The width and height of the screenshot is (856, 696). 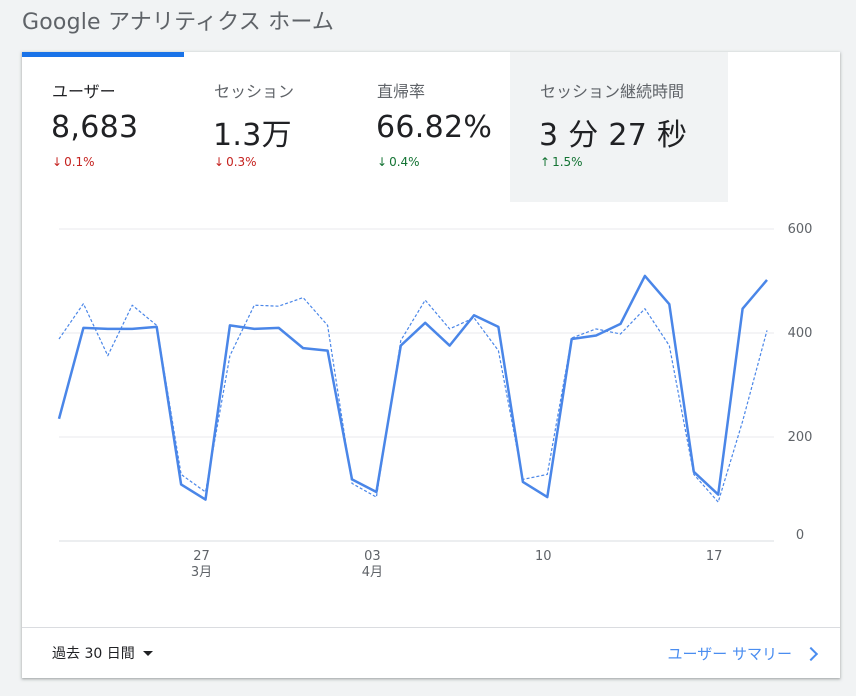 I want to click on metric-value-sessions: 1.3万, so click(x=252, y=135).